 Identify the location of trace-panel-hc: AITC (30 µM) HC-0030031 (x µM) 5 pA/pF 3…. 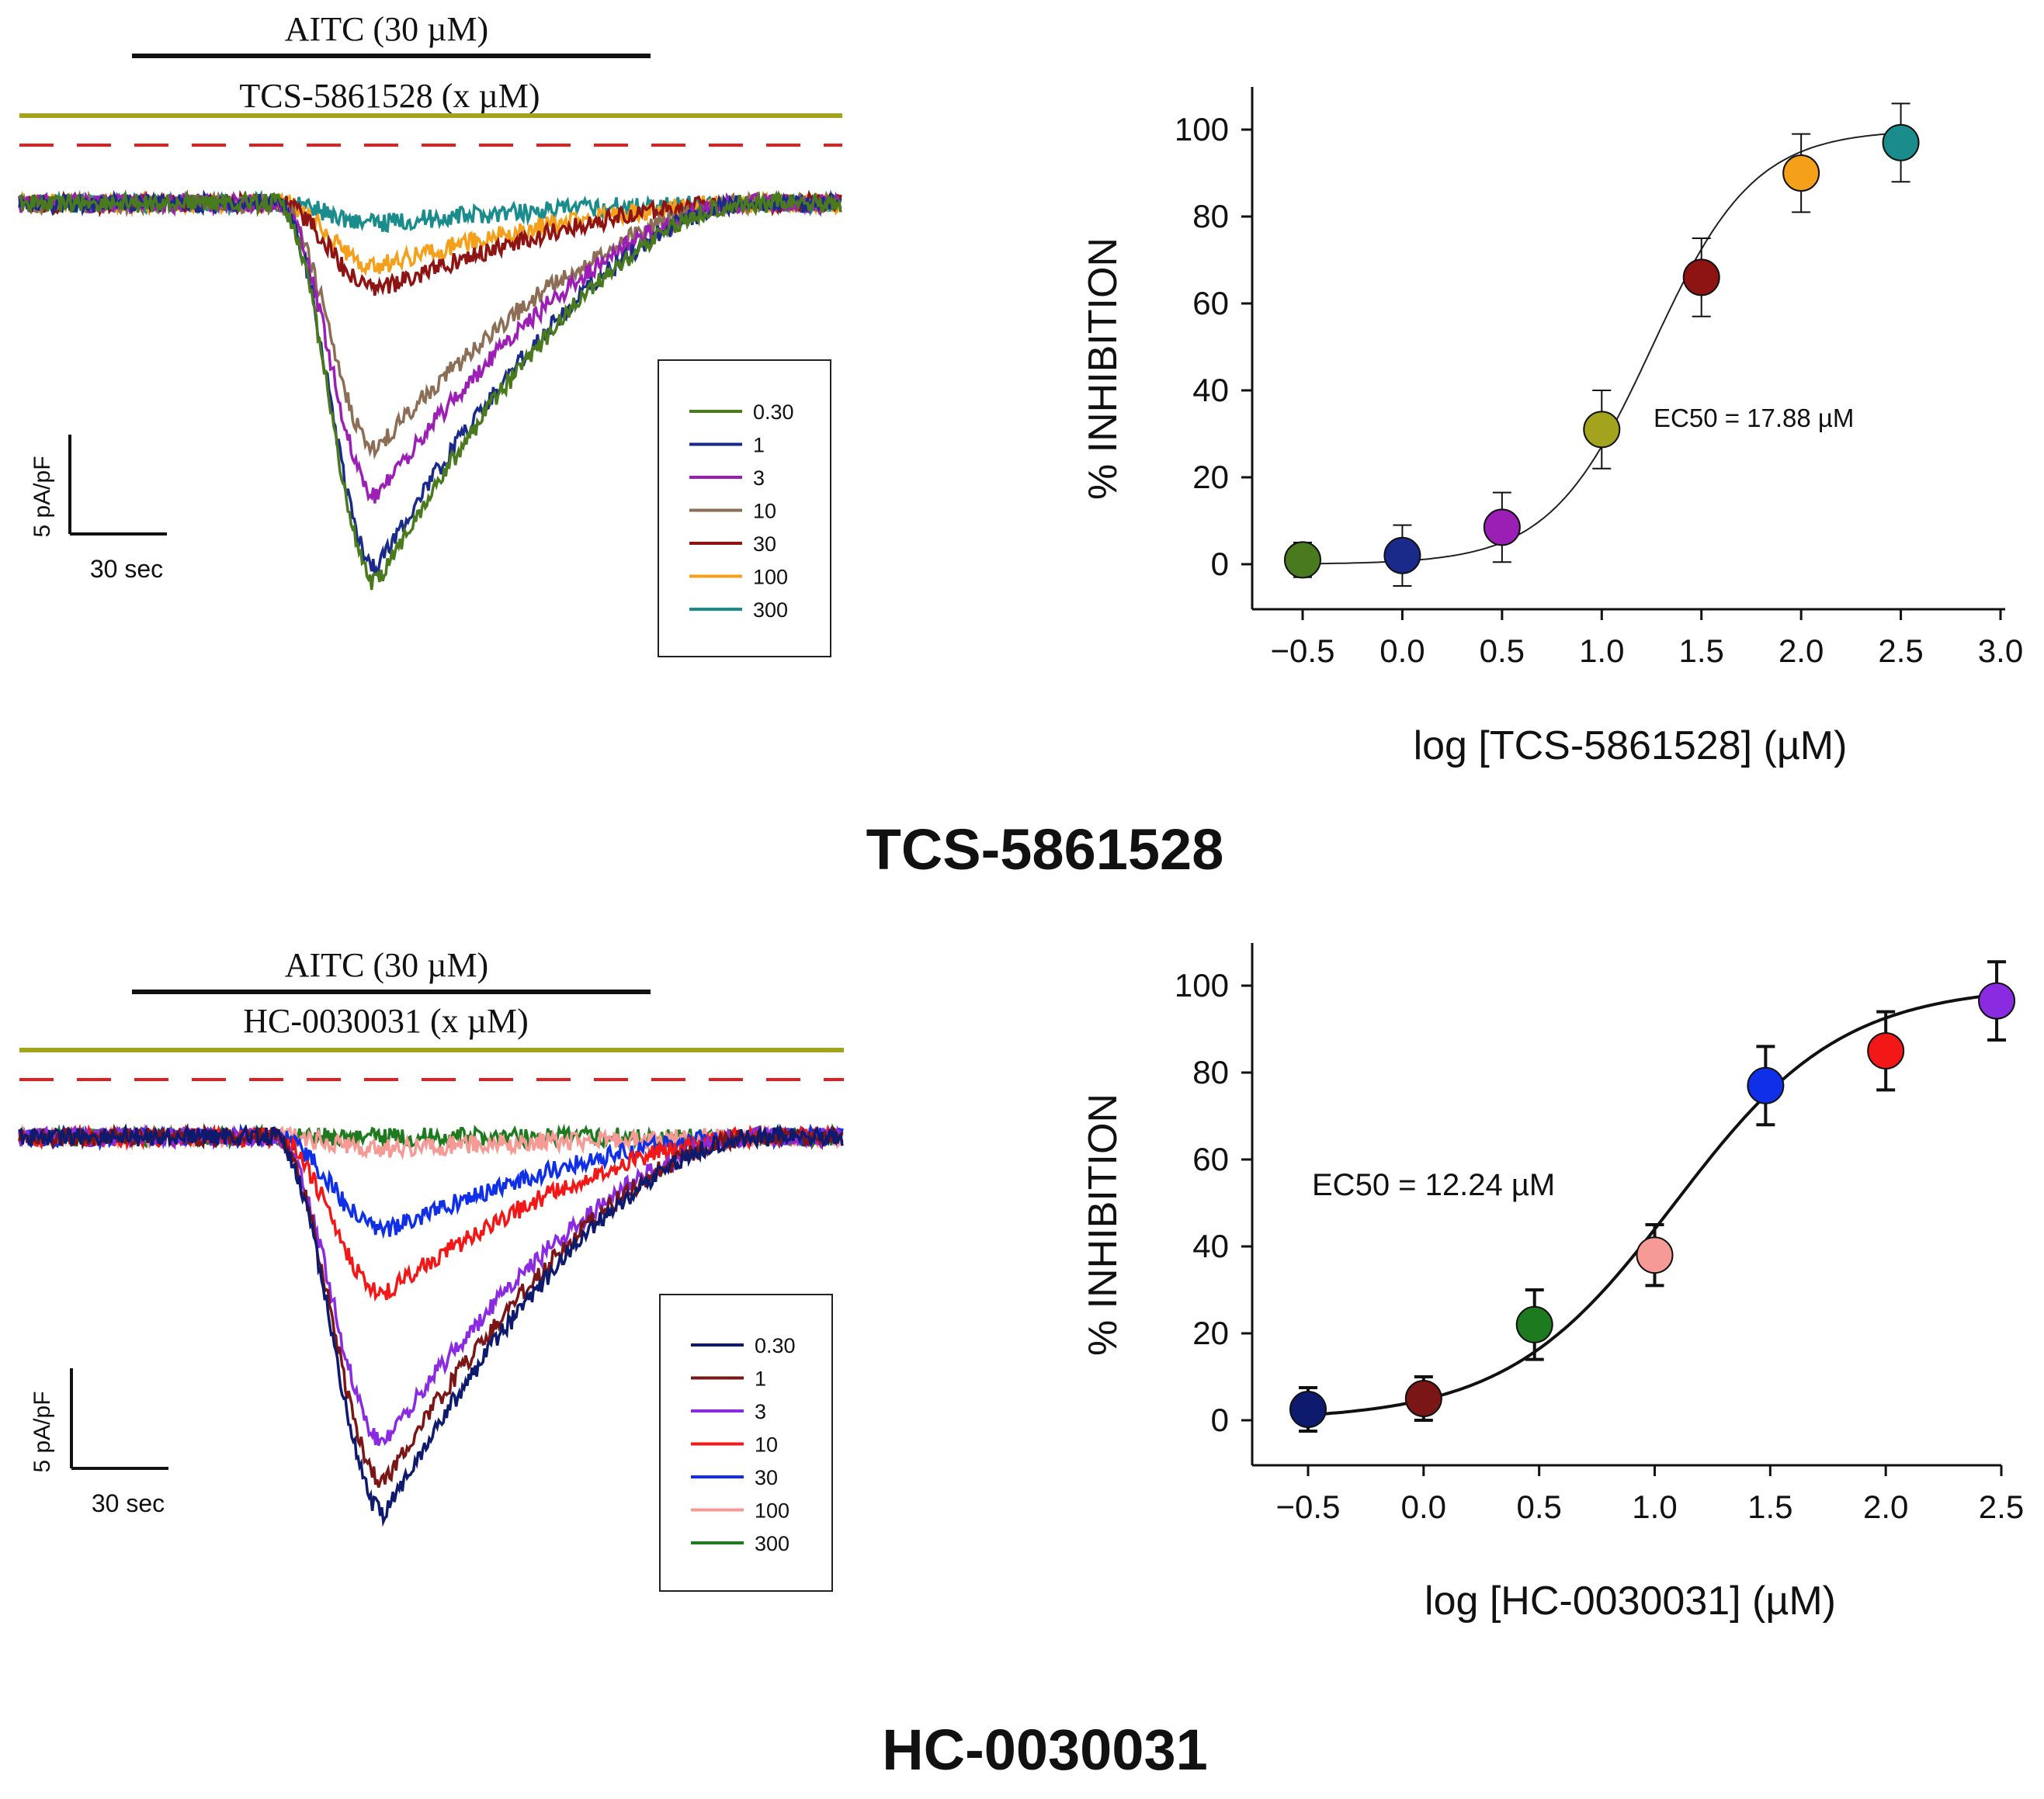
(431, 1269).